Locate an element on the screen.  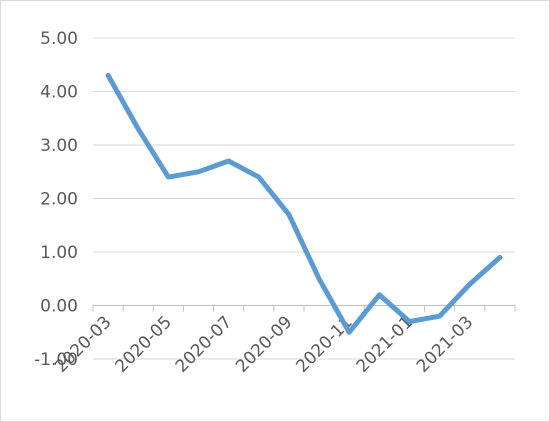
x-tick-label: 2020-05 is located at coordinates (144, 344).